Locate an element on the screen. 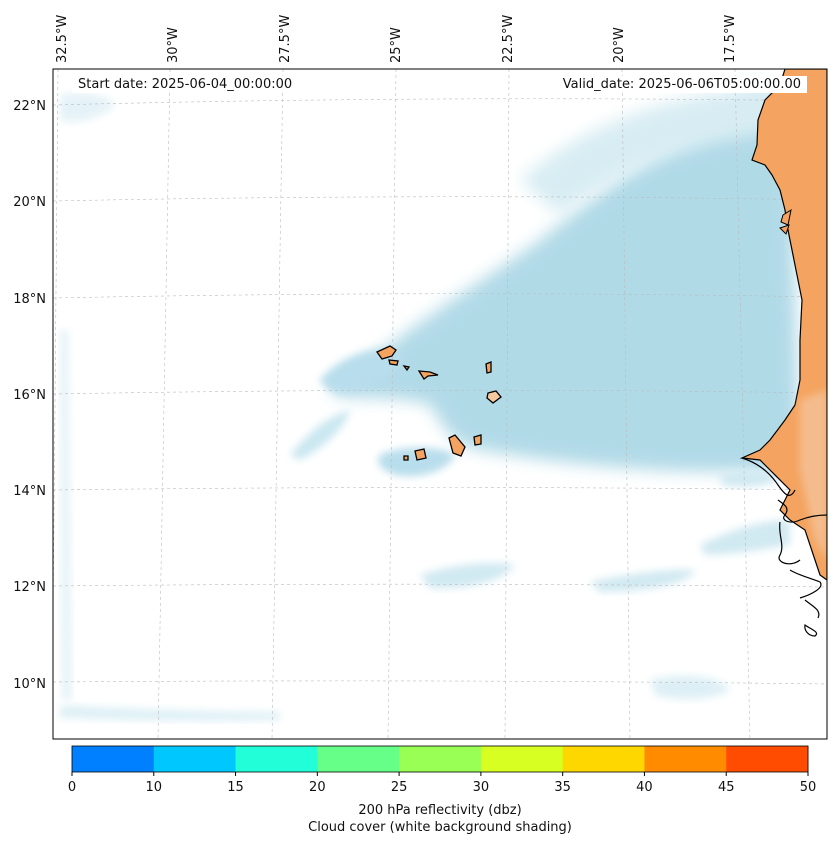  cape-verde-islands is located at coordinates (439, 403).